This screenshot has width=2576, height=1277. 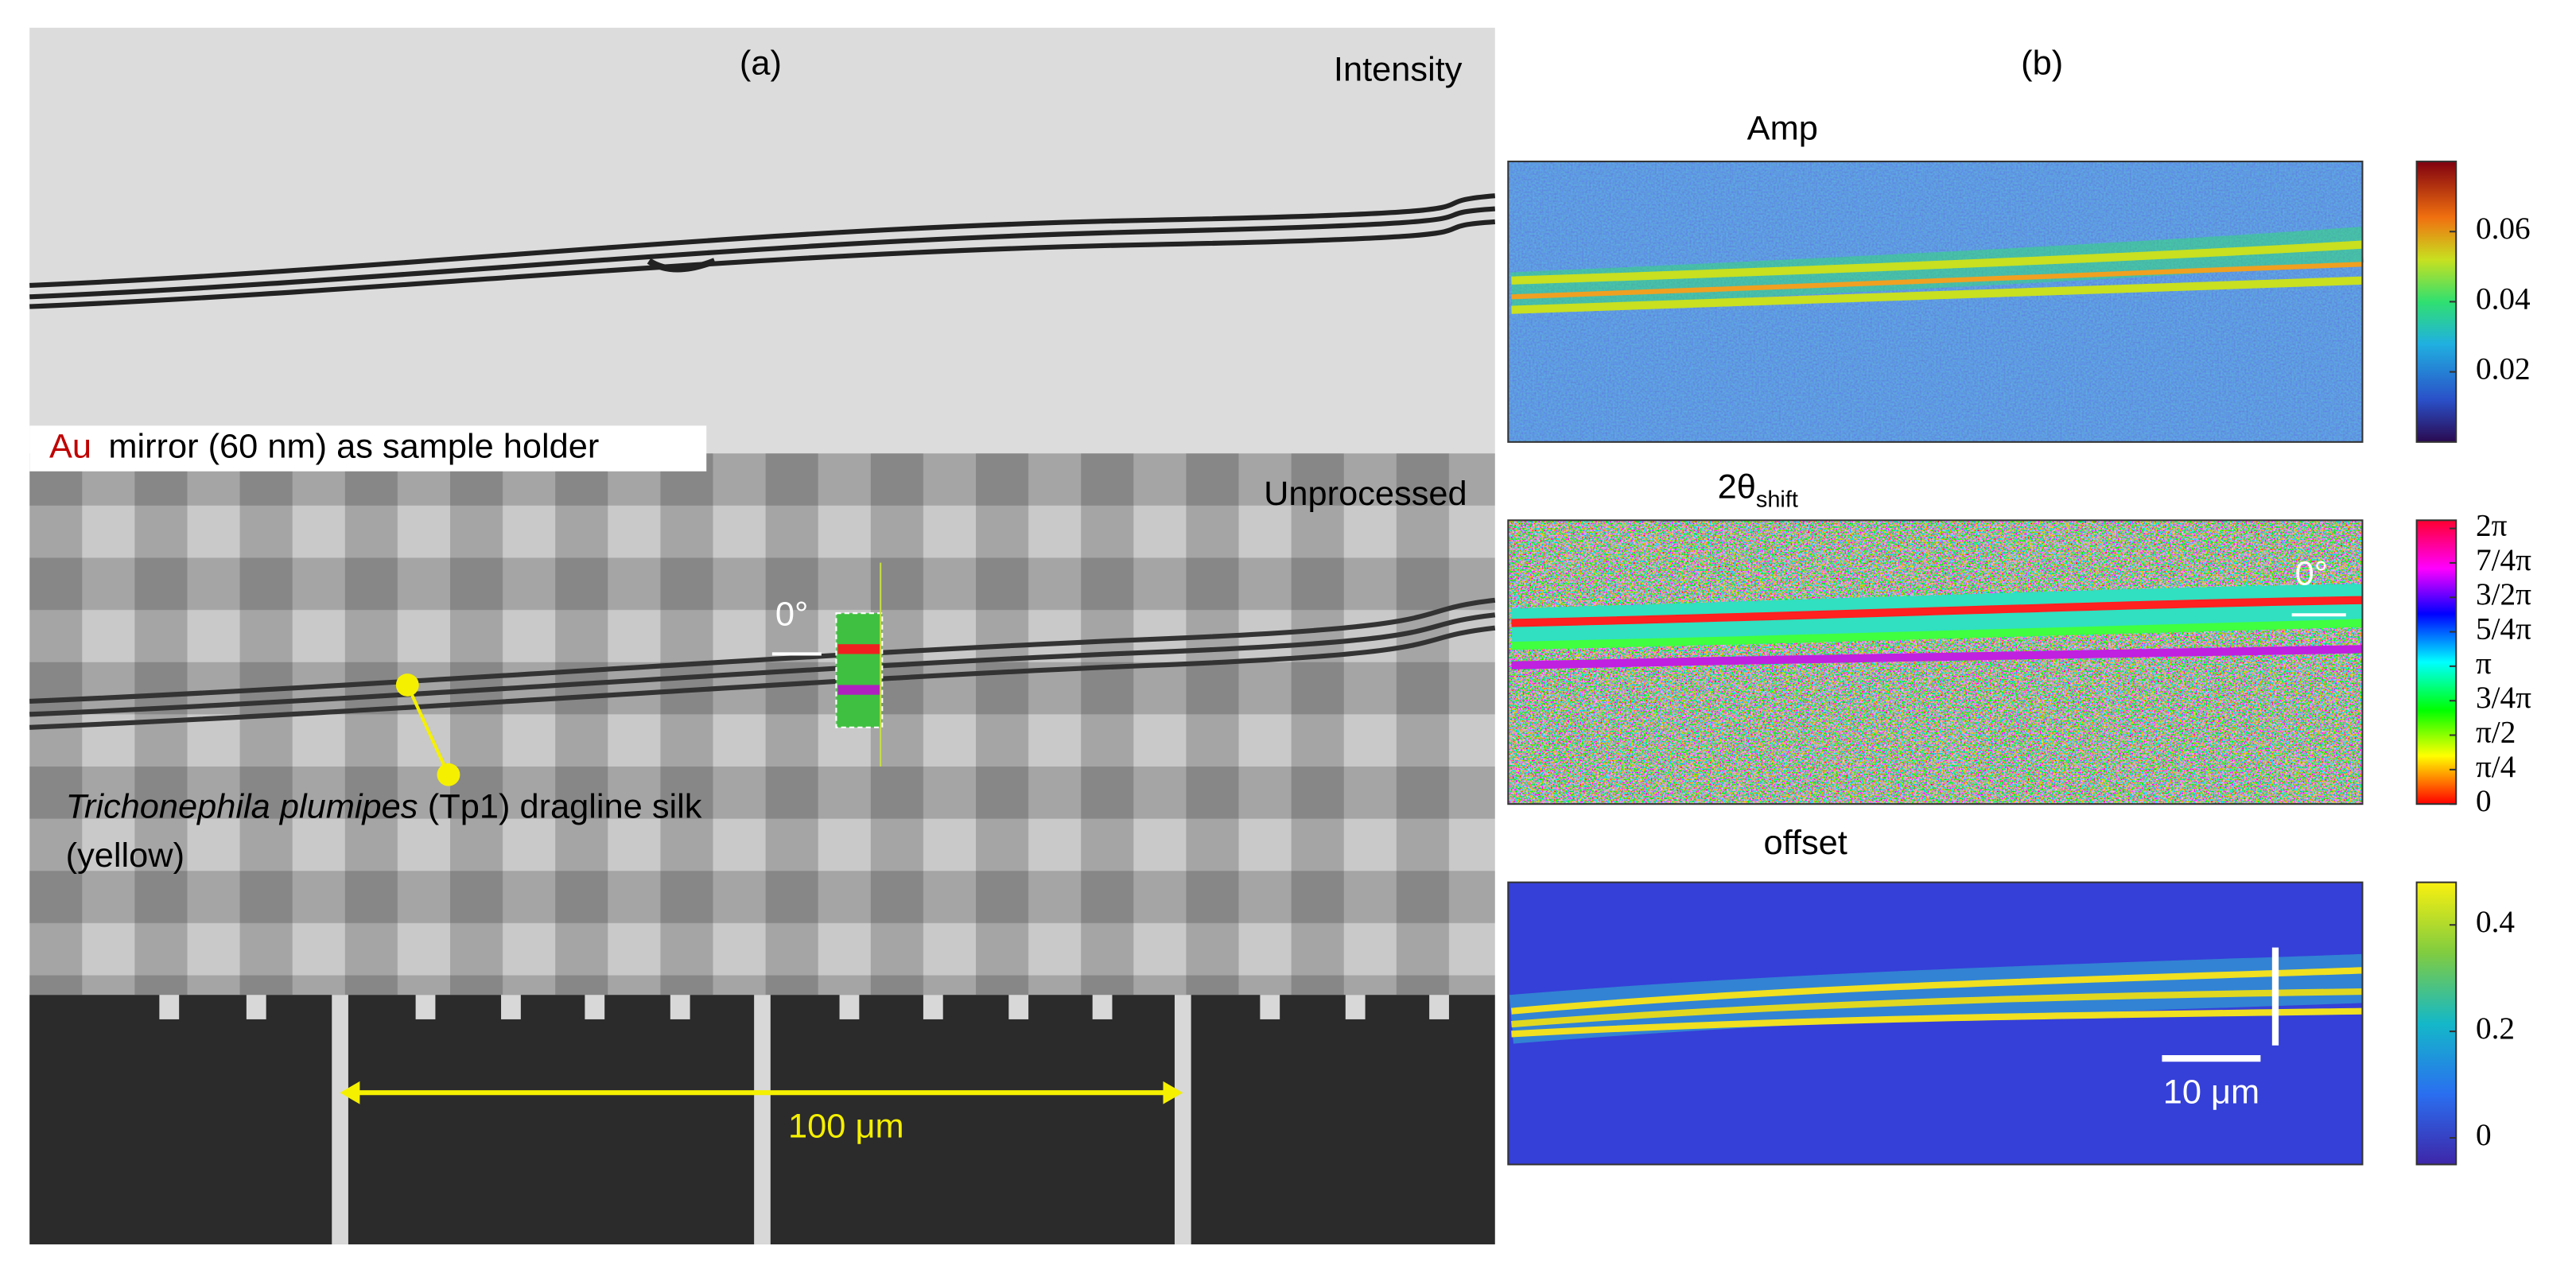 What do you see at coordinates (1936, 998) in the screenshot?
I see `offset-fiber` at bounding box center [1936, 998].